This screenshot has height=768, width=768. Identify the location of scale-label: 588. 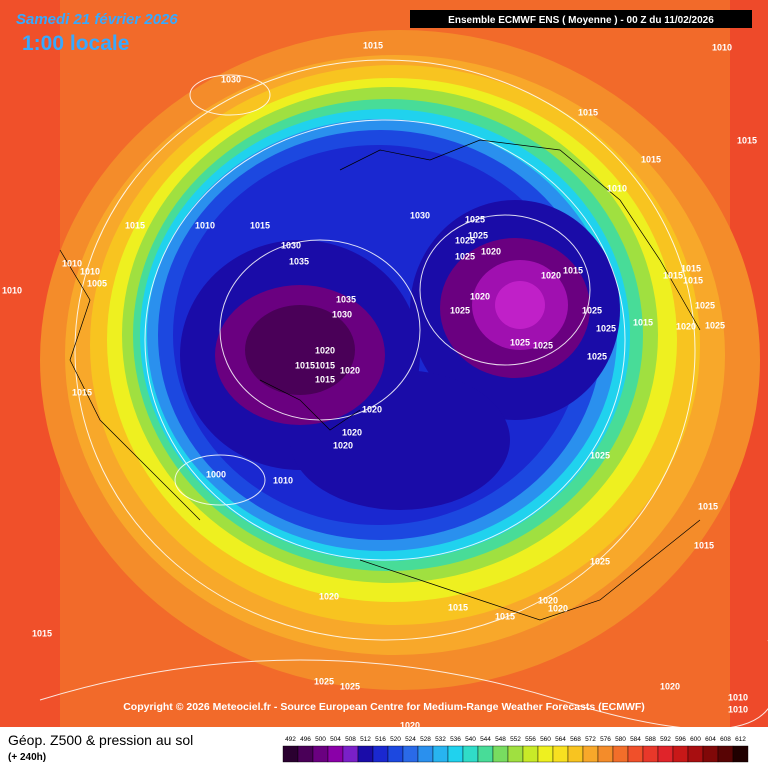
(650, 739).